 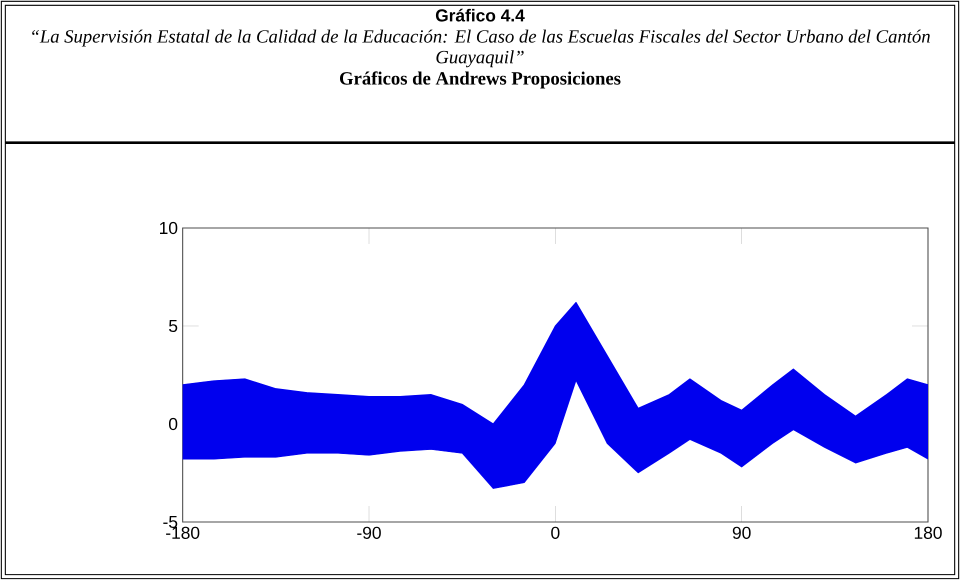 What do you see at coordinates (481, 49) in the screenshot?
I see `chart-subtitle: “La Supervisión Estatal de la Calidad de la Educación: El Caso de las Escuelas Fiscales del Sector Urbano del Cantón Guayaquil”` at bounding box center [481, 49].